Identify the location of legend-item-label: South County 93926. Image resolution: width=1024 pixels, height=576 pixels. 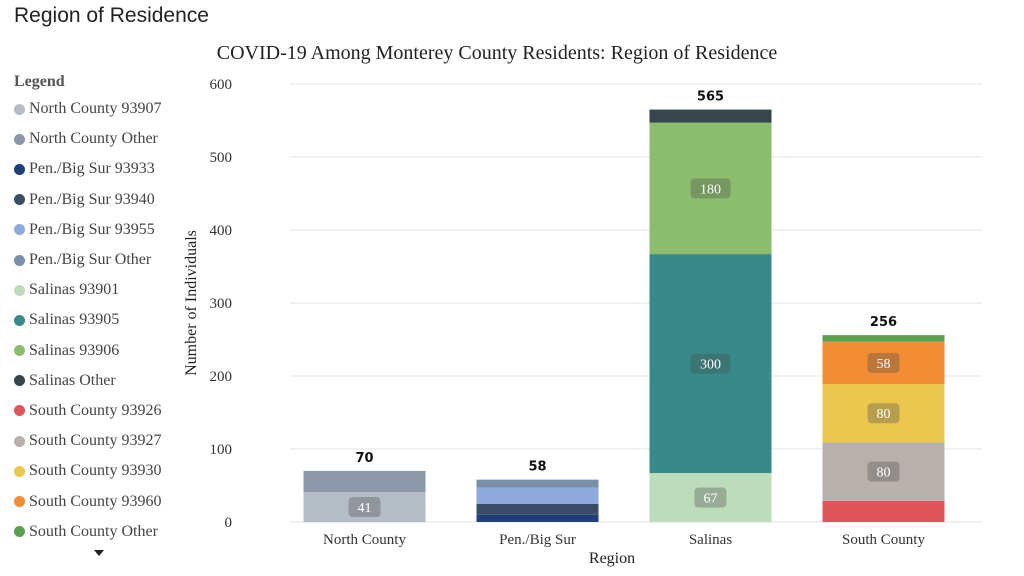
(95, 410).